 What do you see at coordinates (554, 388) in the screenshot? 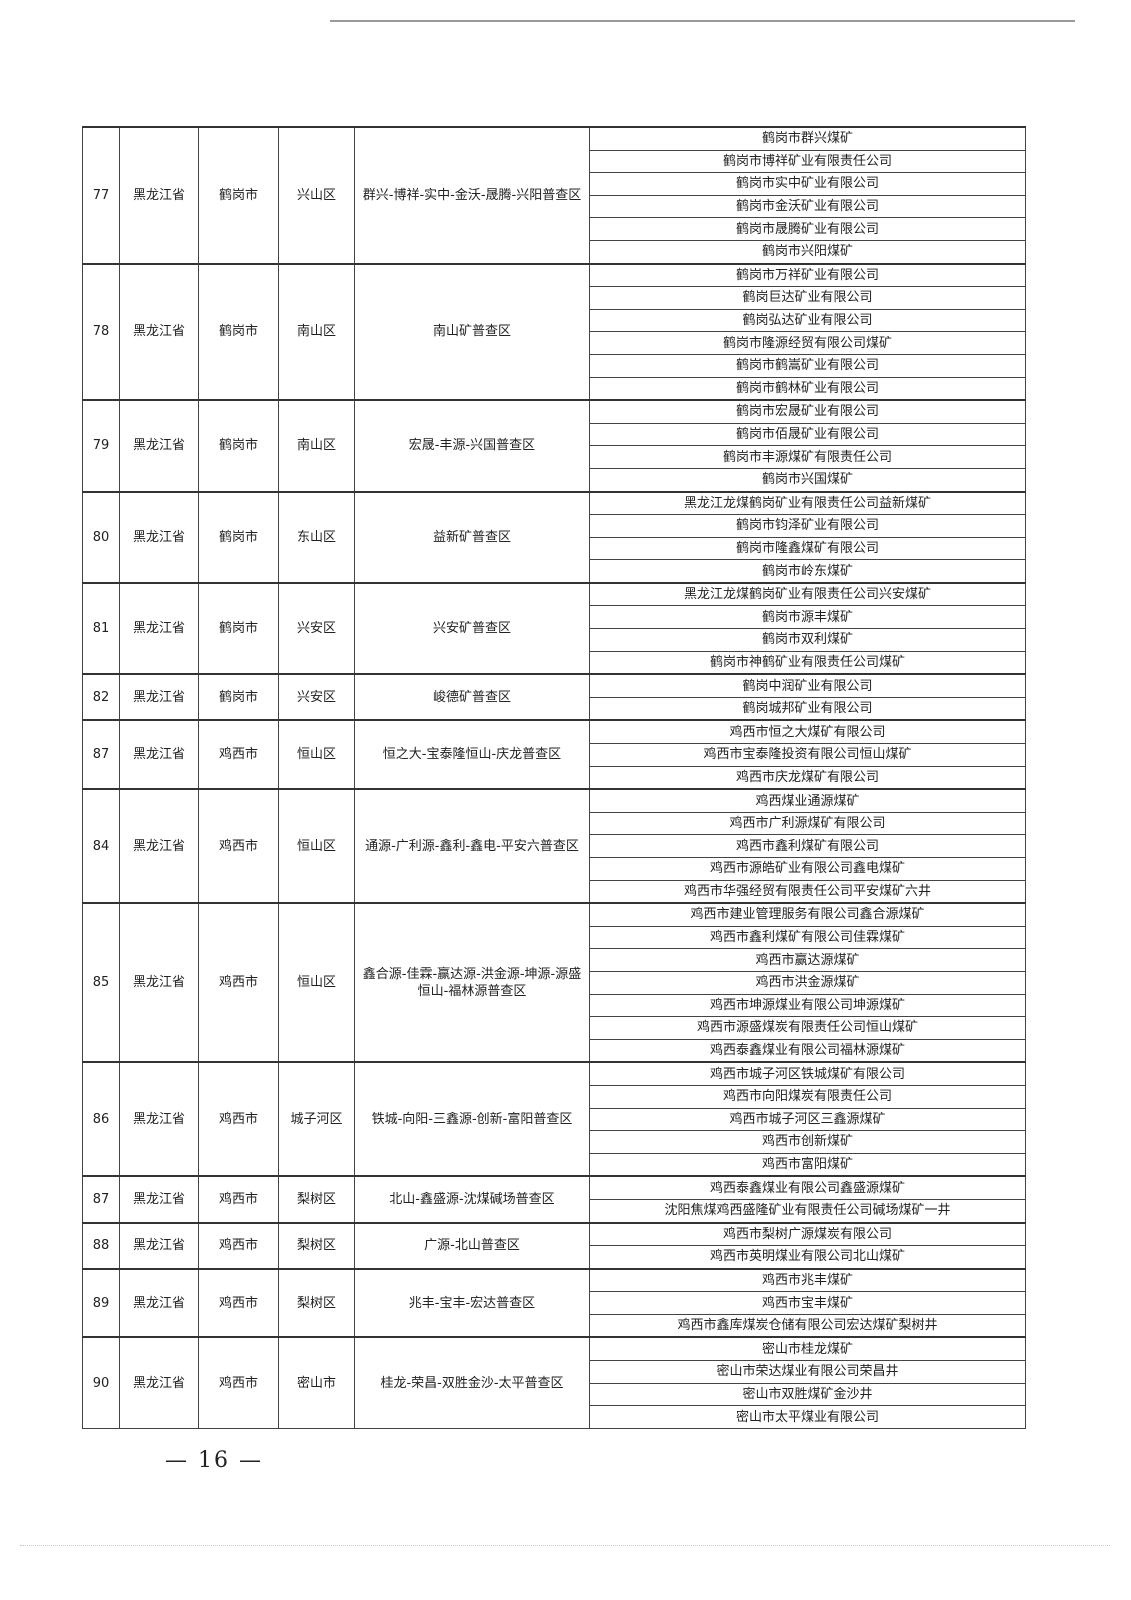
I see `table-row: 鹤岗市鹤林矿业有限公司` at bounding box center [554, 388].